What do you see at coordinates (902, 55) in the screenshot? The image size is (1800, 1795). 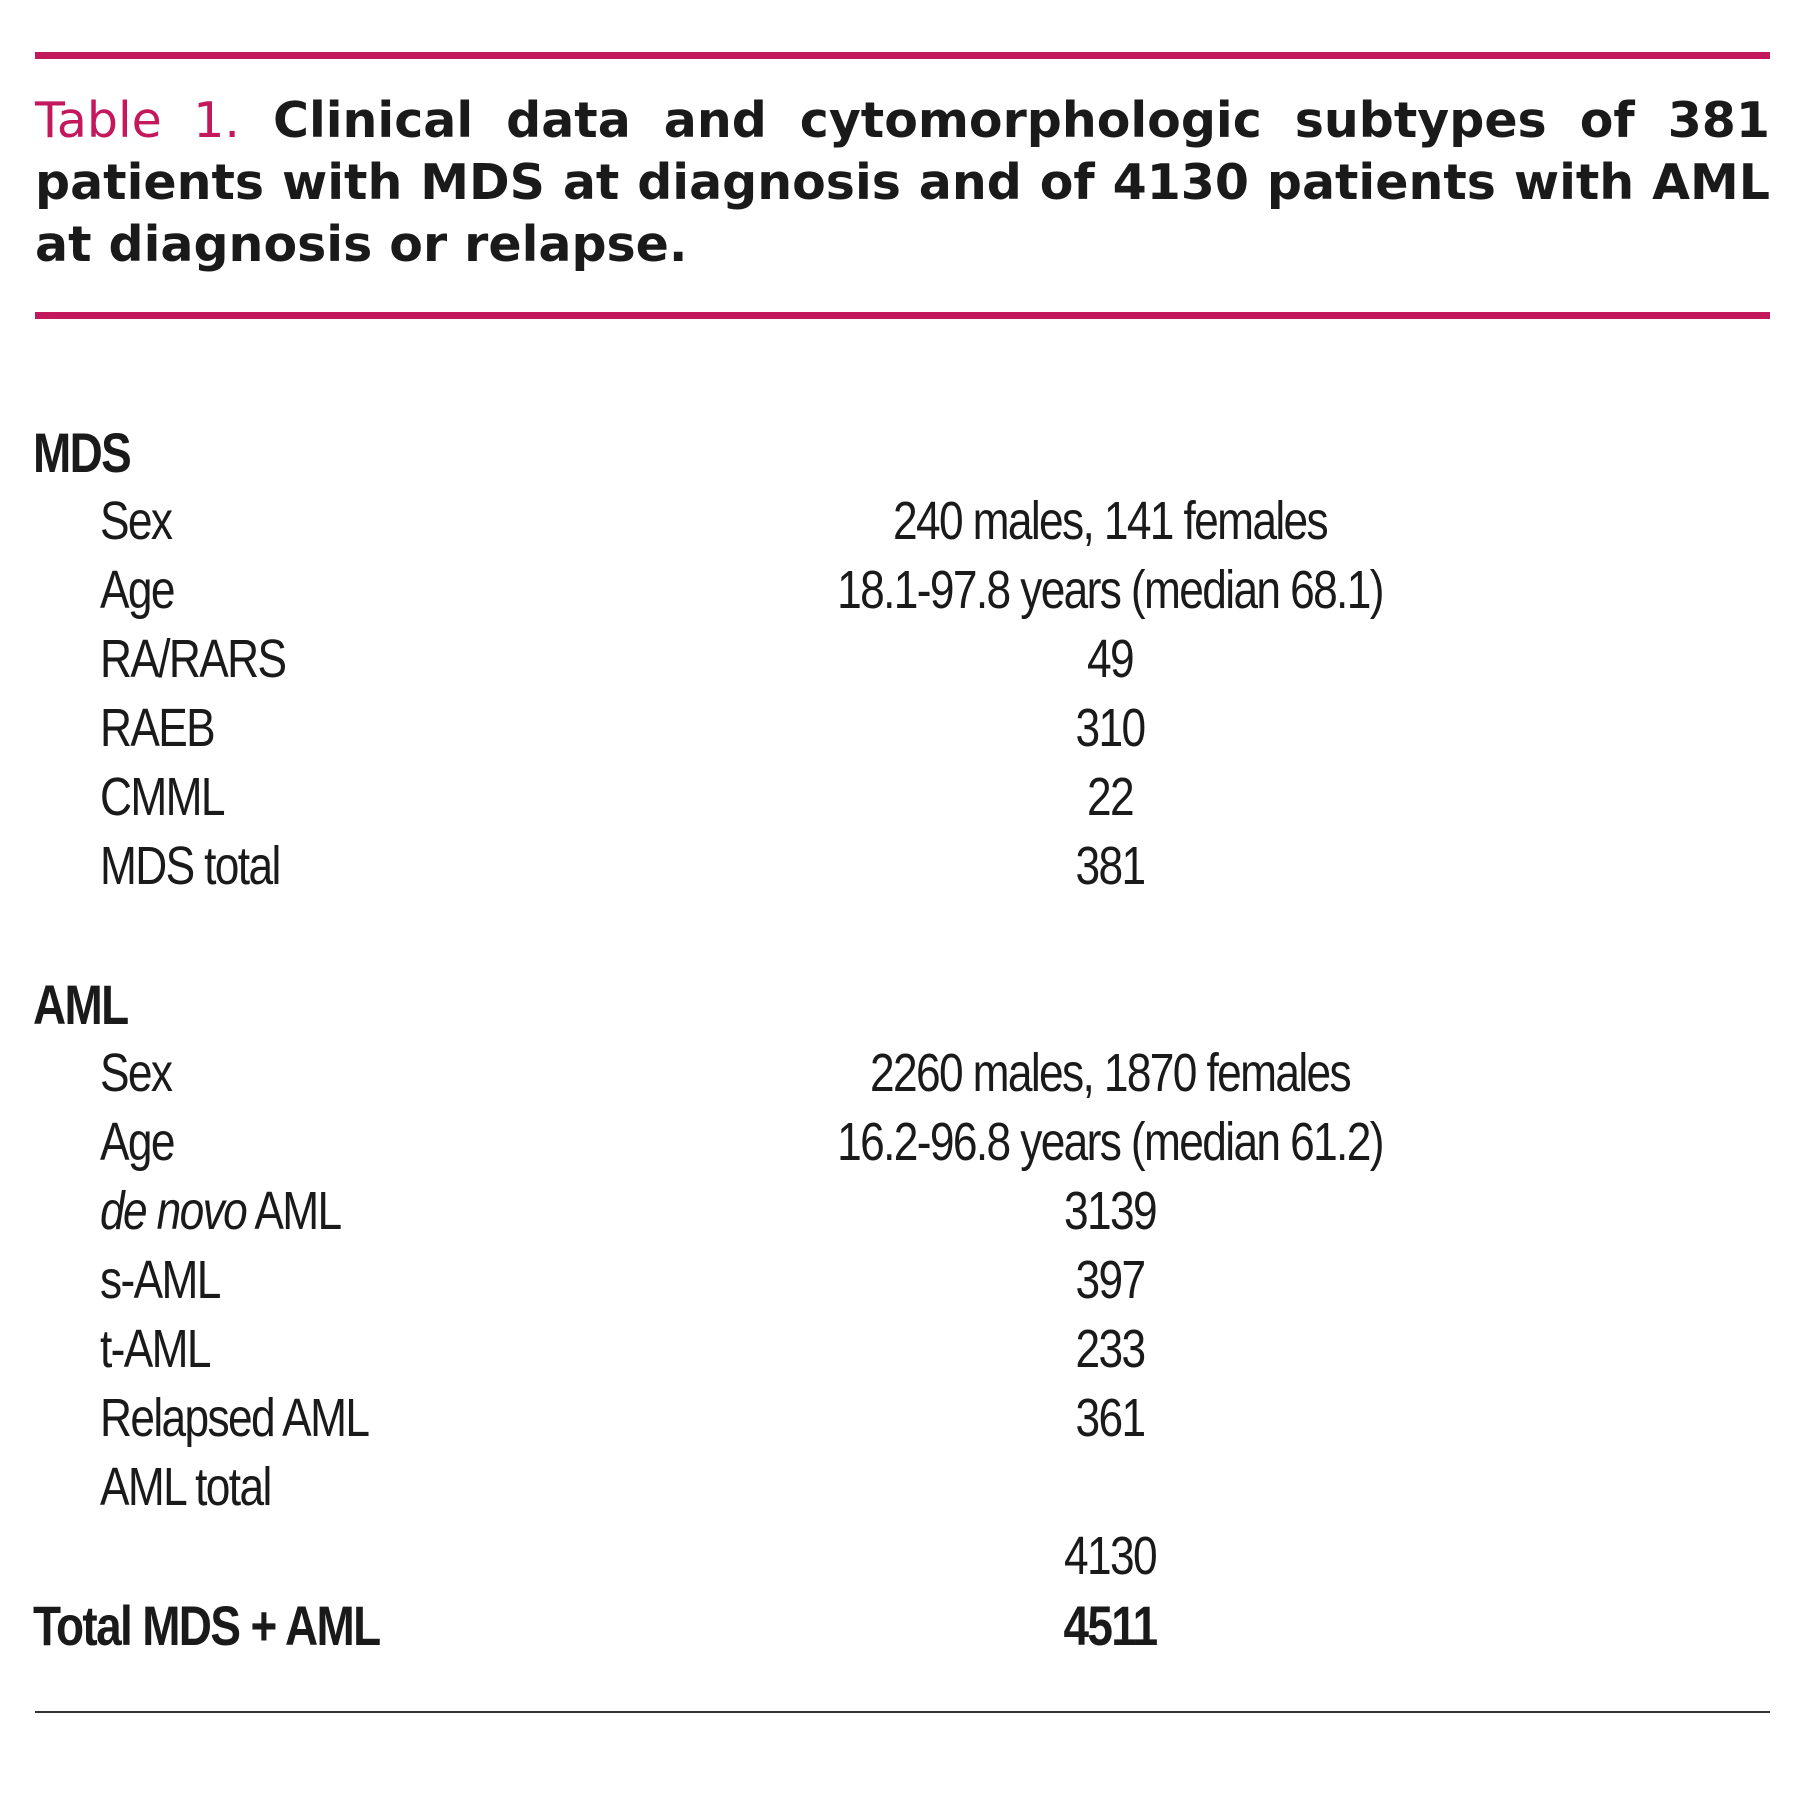 I see `top-rule` at bounding box center [902, 55].